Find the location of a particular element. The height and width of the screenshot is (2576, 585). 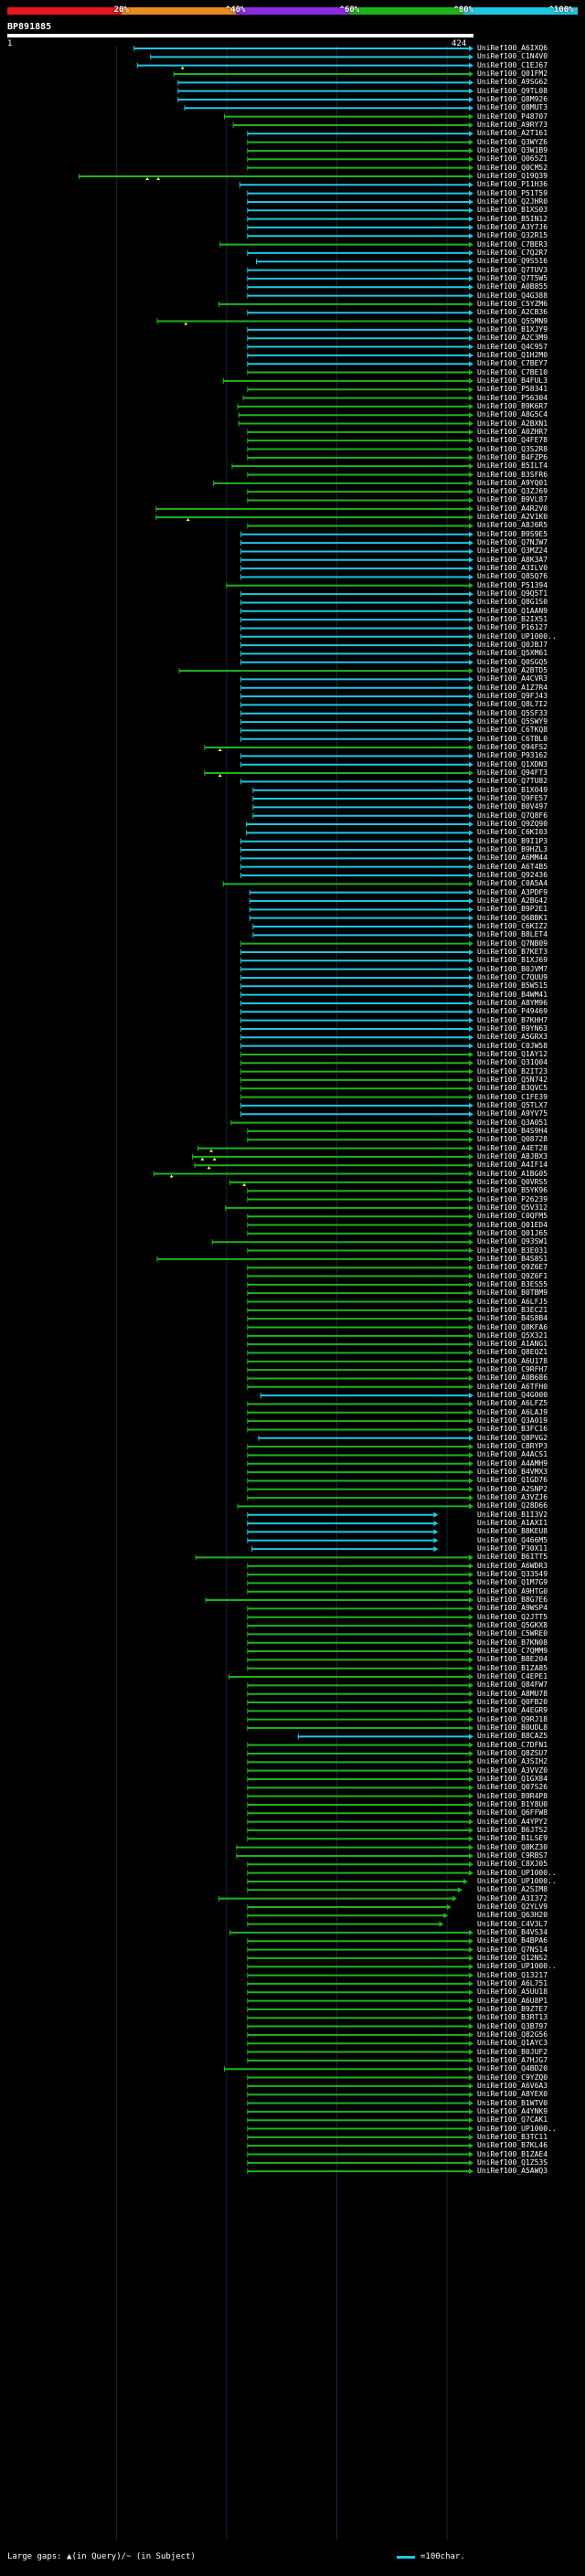

hit-label: UniRef100_A6V6A3 is located at coordinates (512, 2085).